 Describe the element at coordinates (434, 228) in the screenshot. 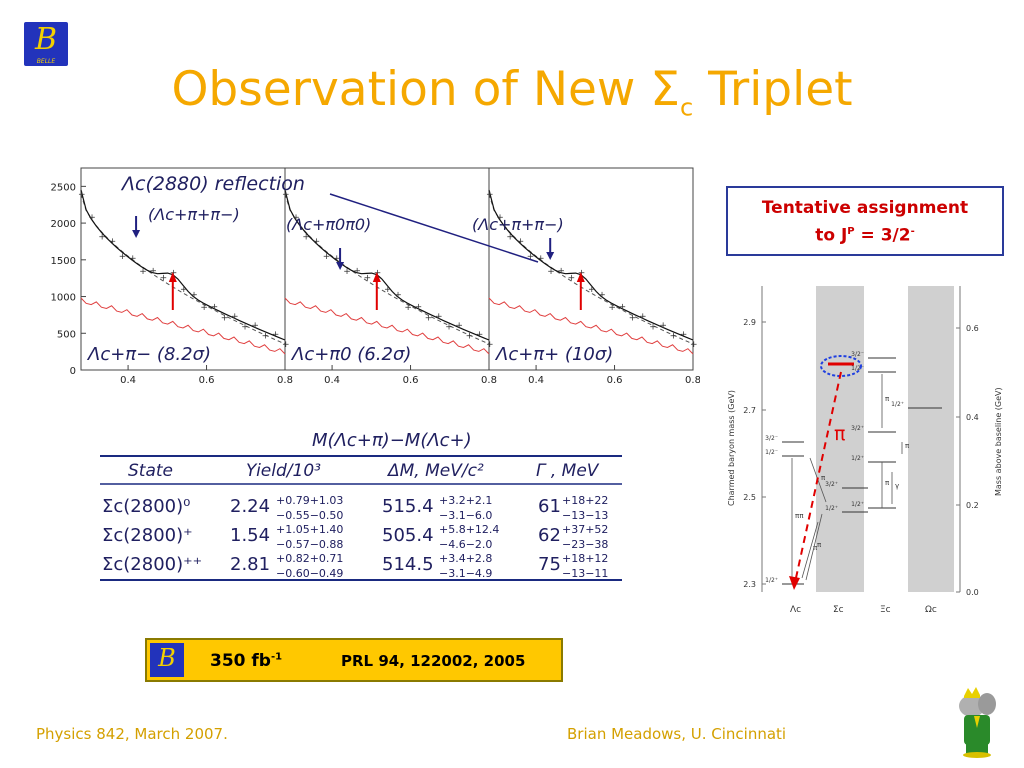

I see `reflection-pointer-line` at that location.